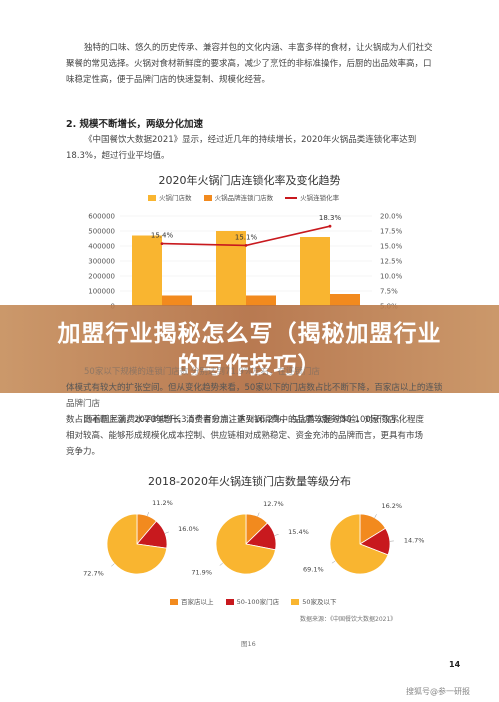  What do you see at coordinates (249, 366) in the screenshot?
I see `banner-line: 的写作技巧）` at bounding box center [249, 366].